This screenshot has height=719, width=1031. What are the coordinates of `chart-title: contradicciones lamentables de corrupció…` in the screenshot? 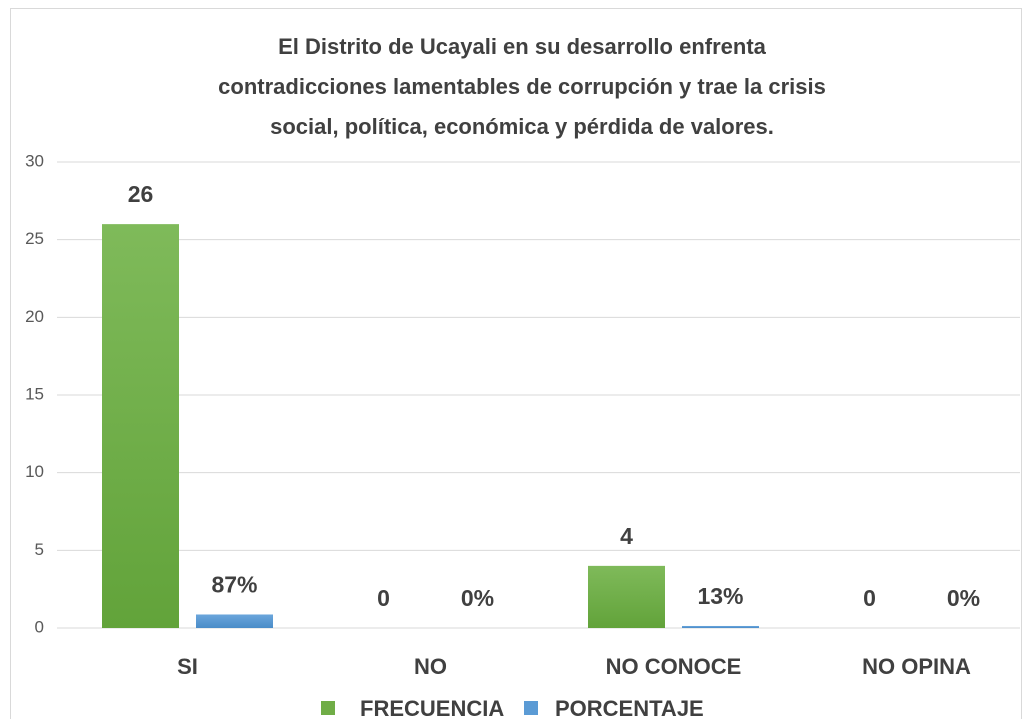 It's located at (522, 86).